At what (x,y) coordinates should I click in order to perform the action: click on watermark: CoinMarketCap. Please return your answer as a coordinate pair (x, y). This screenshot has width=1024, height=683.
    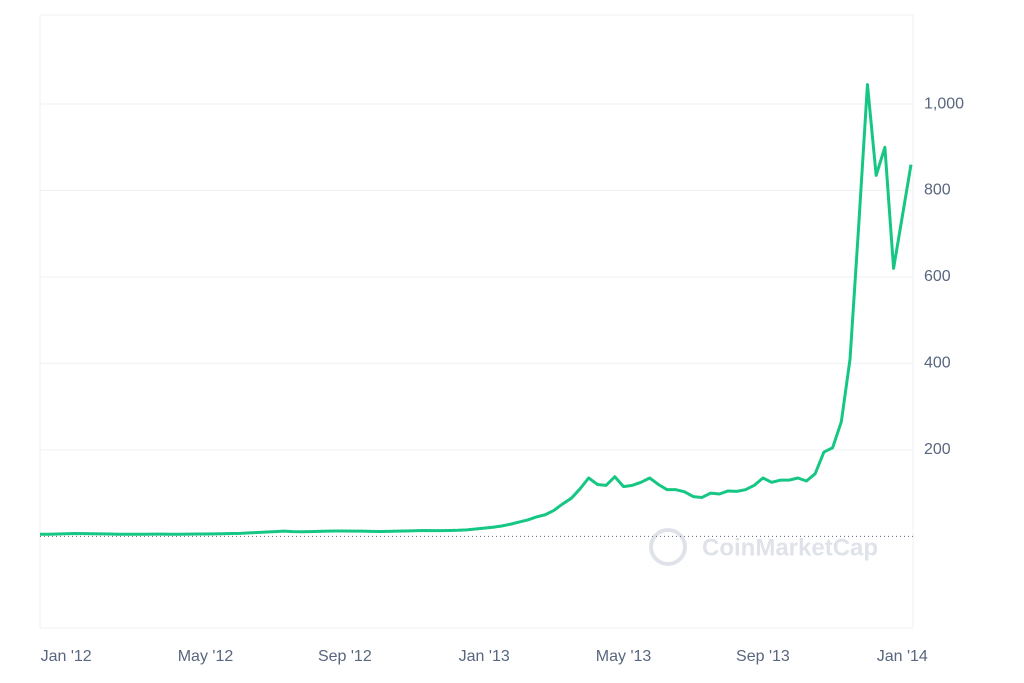
    Looking at the image, I should click on (763, 547).